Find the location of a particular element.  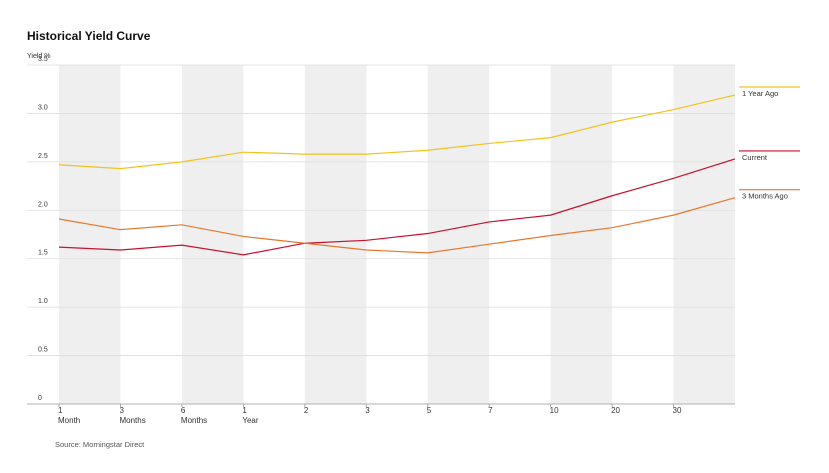

y-tick-label: 2.5 is located at coordinates (43, 156).